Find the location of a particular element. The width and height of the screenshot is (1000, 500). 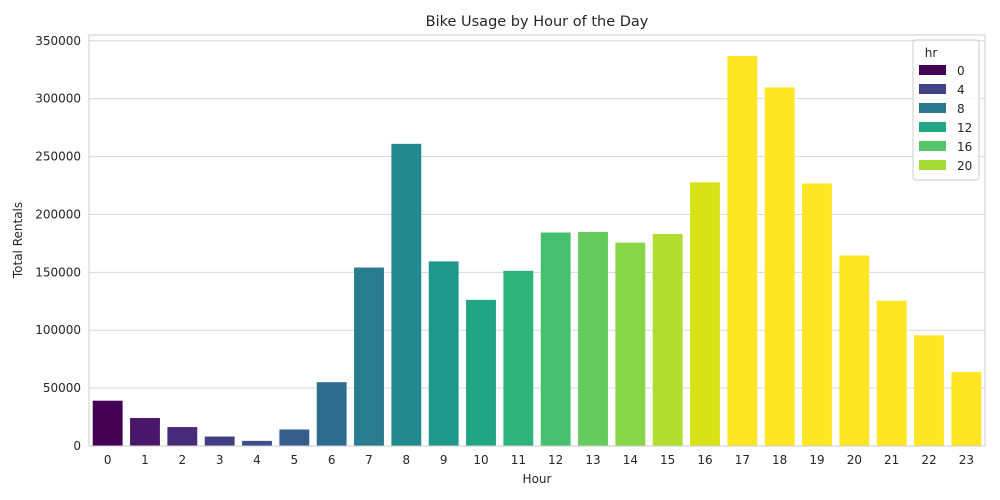

x-tick-label: 15 is located at coordinates (667, 460).